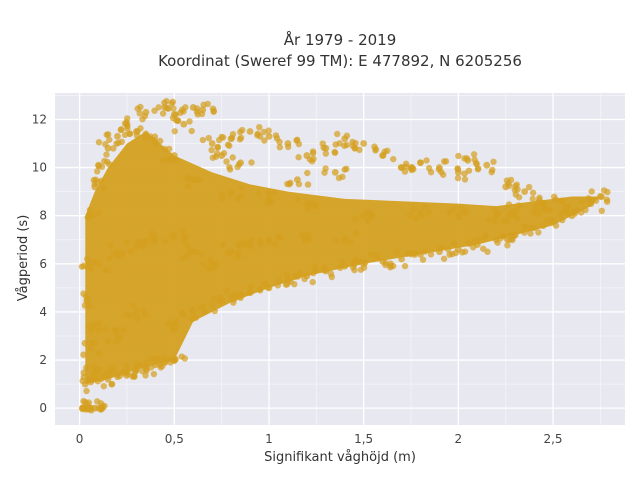 Image resolution: width=640 pixels, height=480 pixels. Describe the element at coordinates (80, 439) in the screenshot. I see `x-tick-label: 0` at that location.